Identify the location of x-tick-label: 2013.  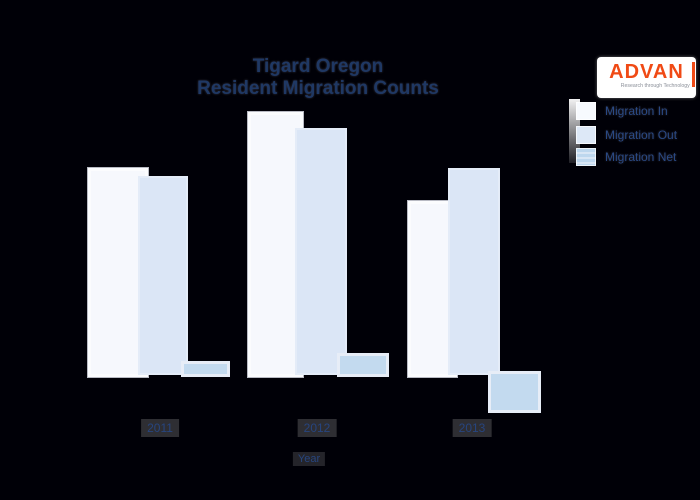
(472, 428).